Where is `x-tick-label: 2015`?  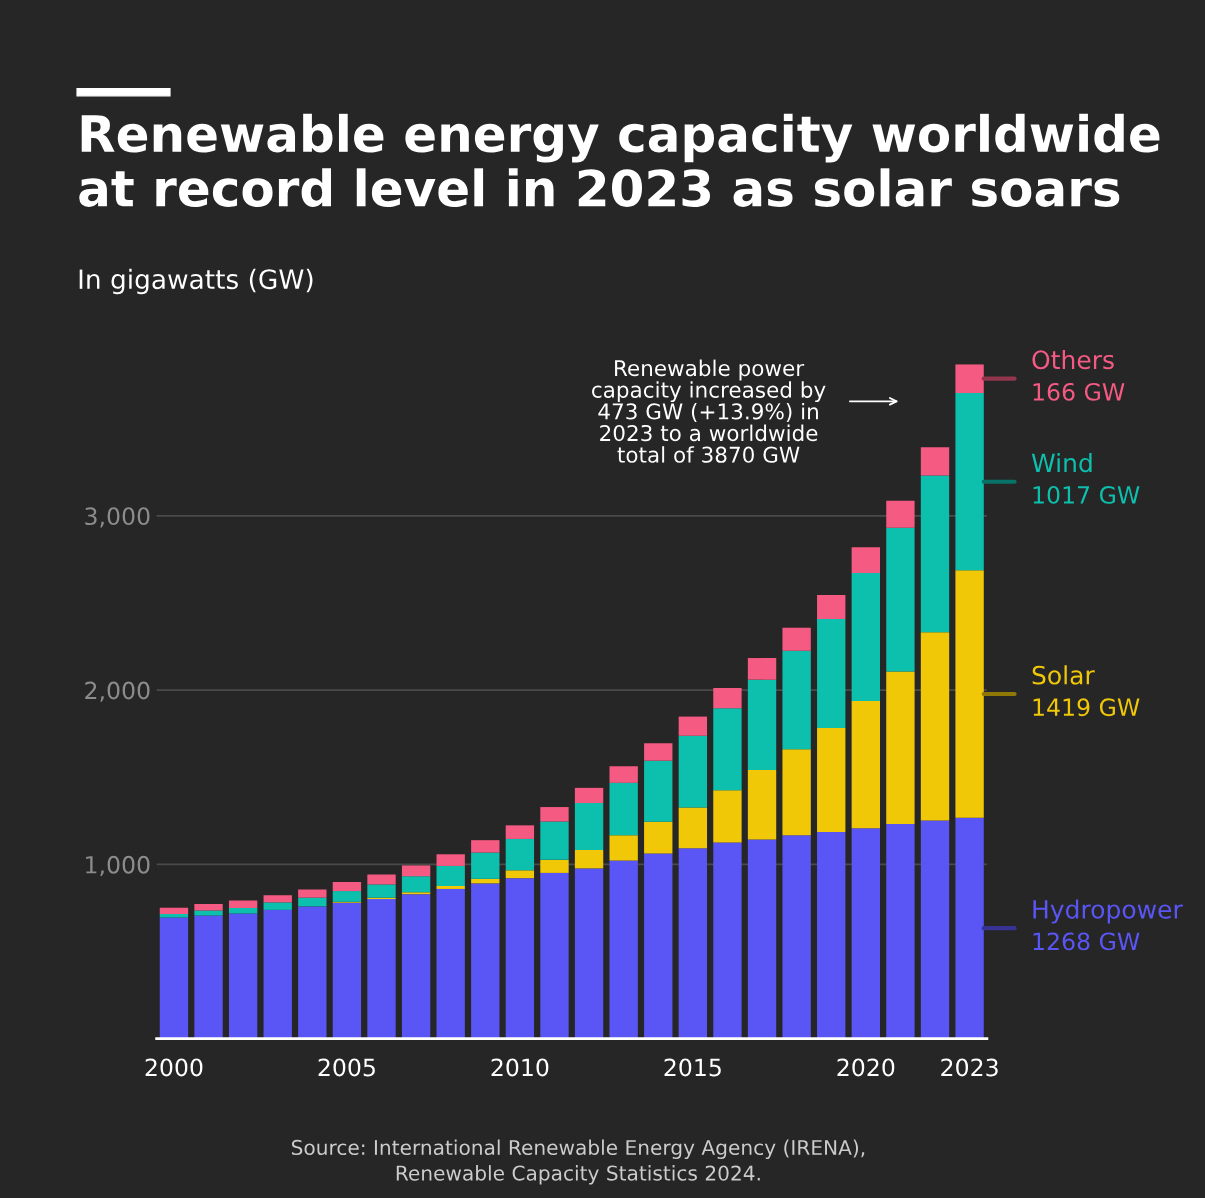
x-tick-label: 2015 is located at coordinates (692, 1067).